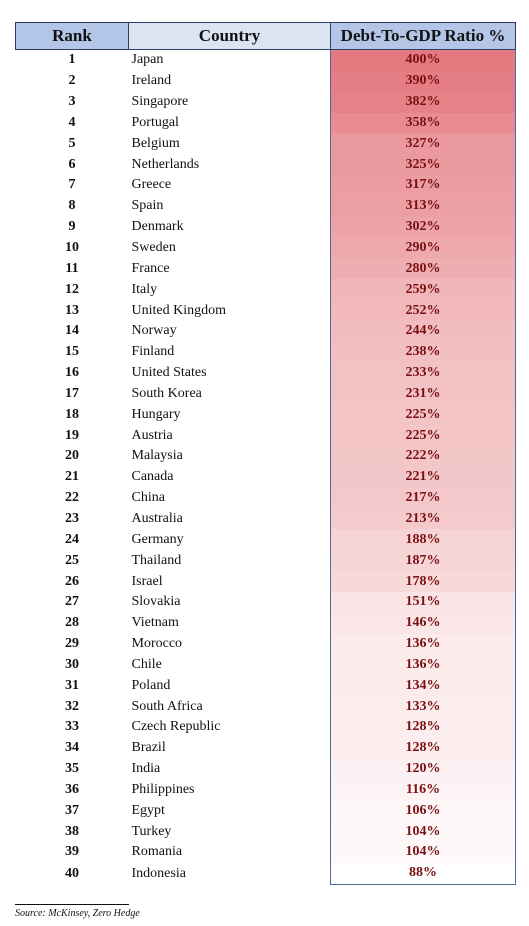  What do you see at coordinates (423, 602) in the screenshot?
I see `ratio-cell: 151%` at bounding box center [423, 602].